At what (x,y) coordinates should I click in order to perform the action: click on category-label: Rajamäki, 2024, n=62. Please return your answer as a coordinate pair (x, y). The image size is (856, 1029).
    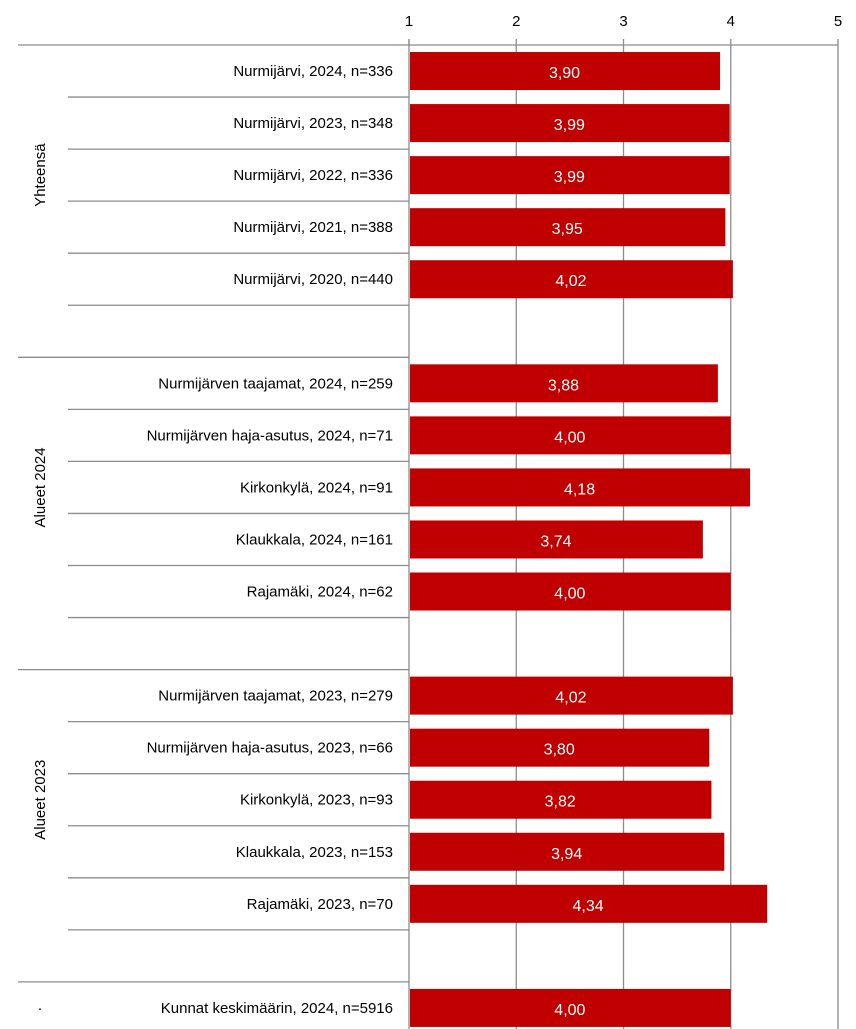
    Looking at the image, I should click on (320, 592).